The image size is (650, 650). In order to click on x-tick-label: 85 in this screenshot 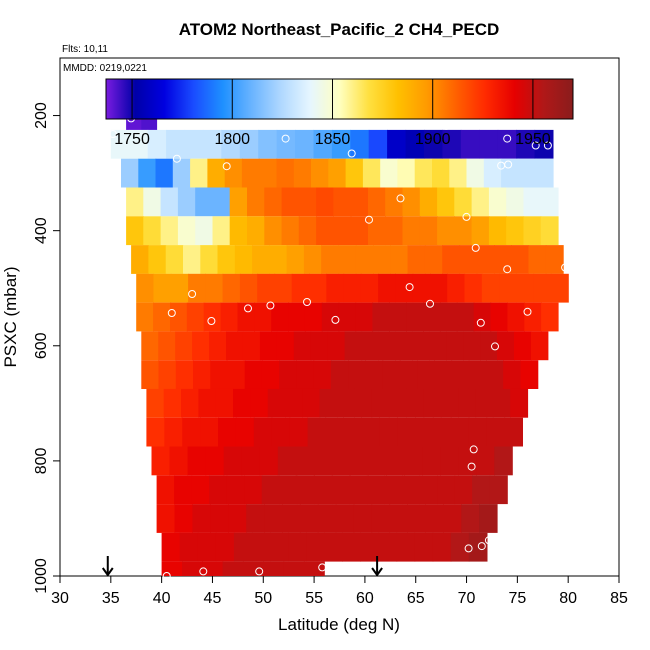, I will do `click(619, 598)`.